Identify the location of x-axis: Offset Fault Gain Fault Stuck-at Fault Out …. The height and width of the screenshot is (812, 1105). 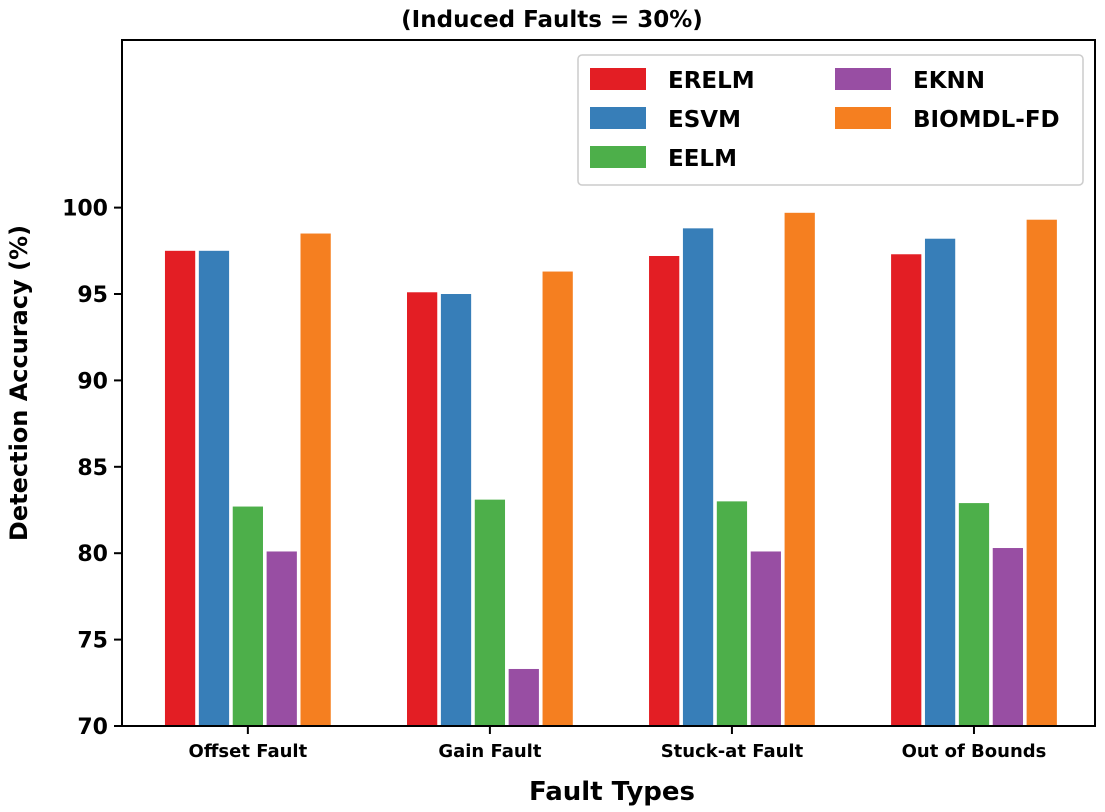
(618, 744).